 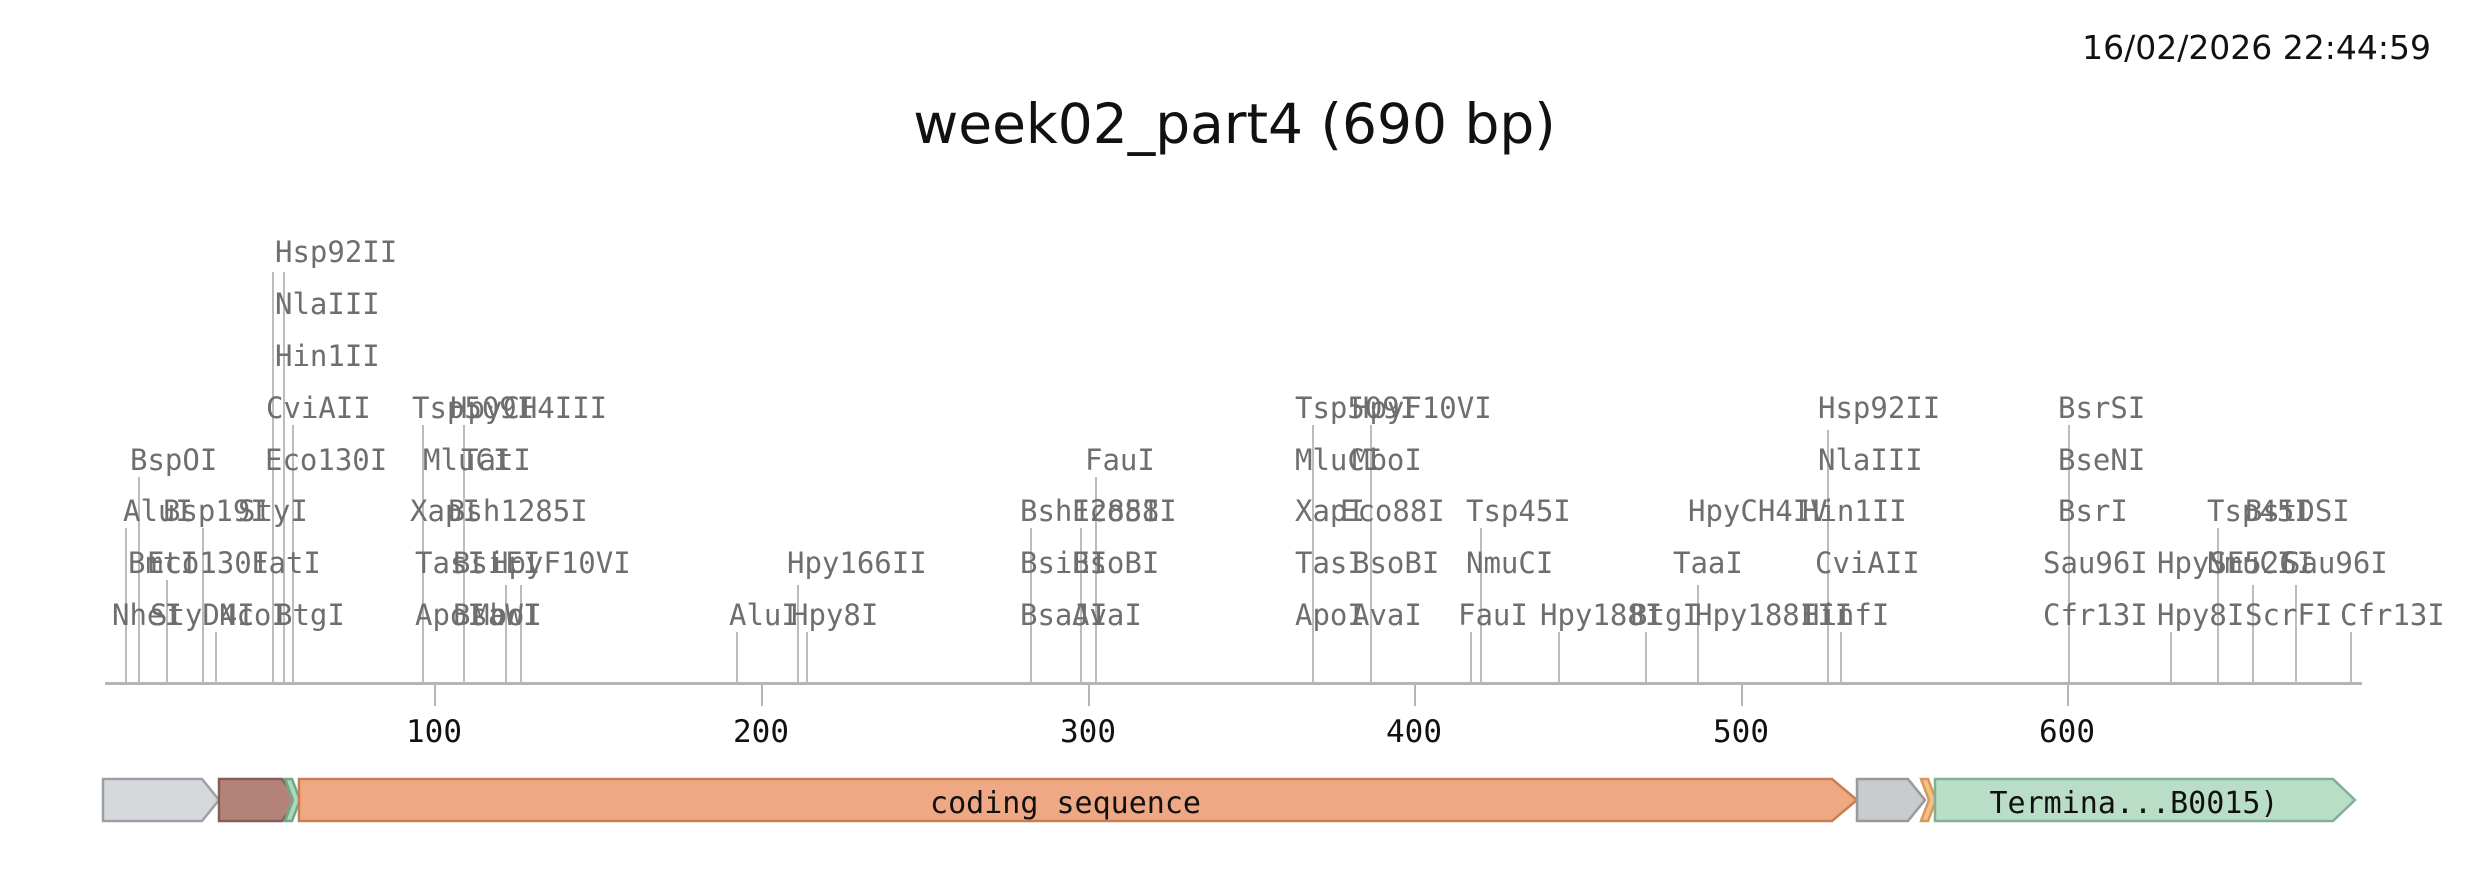 What do you see at coordinates (1233, 683) in the screenshot?
I see `ruler-baseline` at bounding box center [1233, 683].